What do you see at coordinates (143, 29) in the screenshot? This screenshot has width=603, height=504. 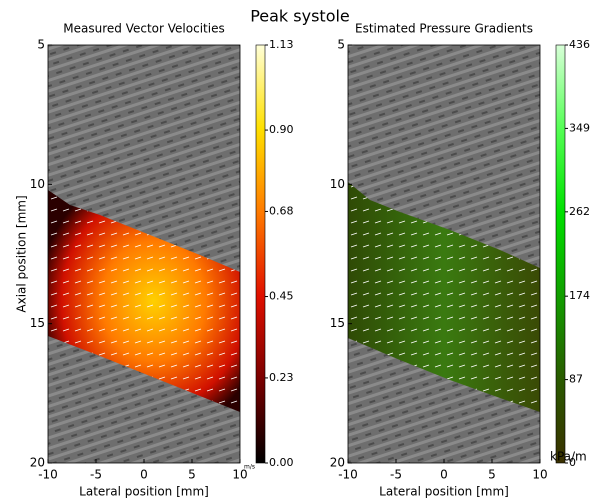 I see `panel-title: Measured Vector Velocities` at bounding box center [143, 29].